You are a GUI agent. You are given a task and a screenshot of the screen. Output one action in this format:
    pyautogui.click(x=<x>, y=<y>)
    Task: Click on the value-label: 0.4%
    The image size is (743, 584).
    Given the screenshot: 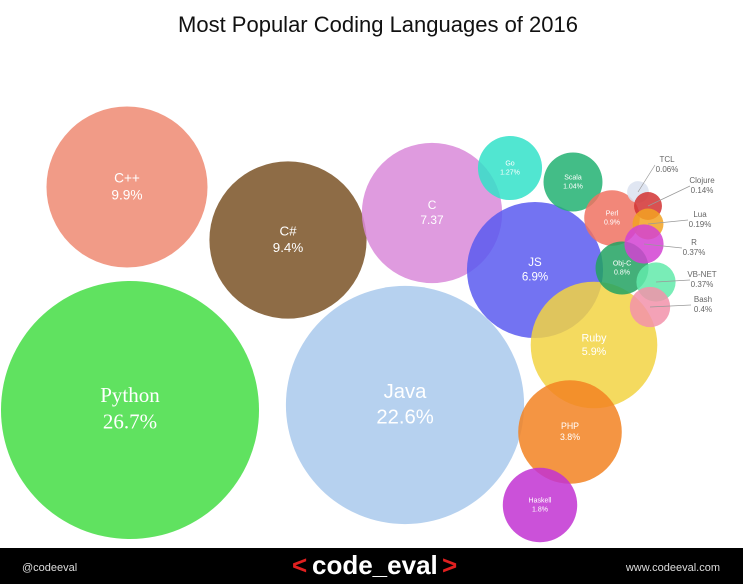 What is the action you would take?
    pyautogui.click(x=703, y=309)
    